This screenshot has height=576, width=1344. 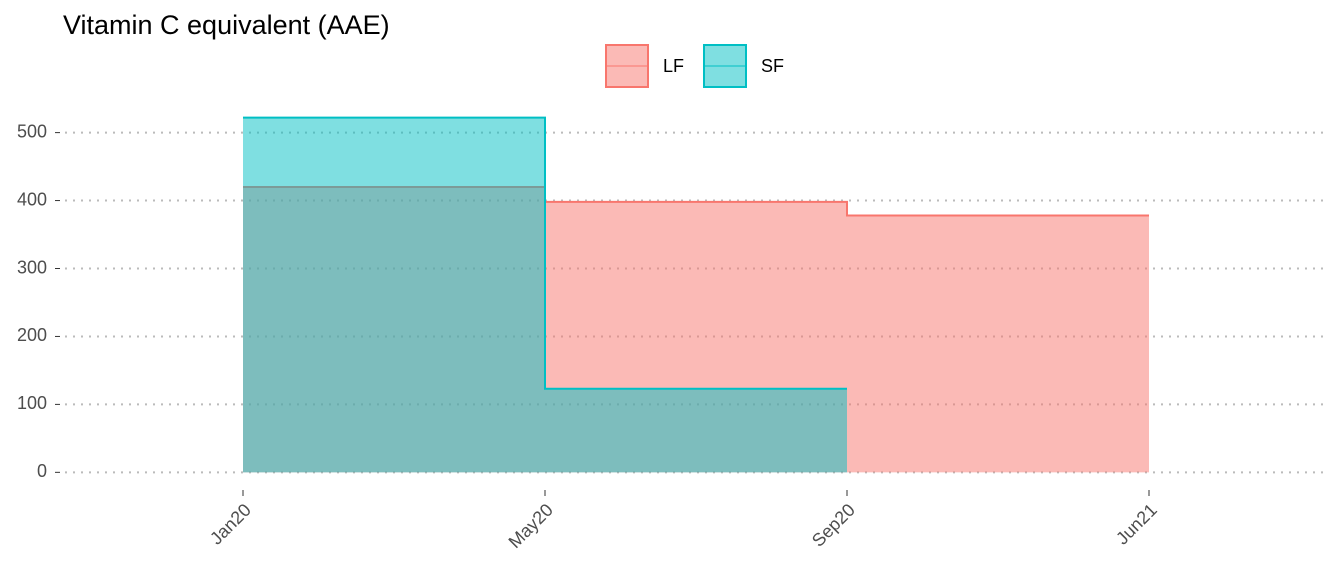 I want to click on legend-label: LF, so click(x=673, y=66).